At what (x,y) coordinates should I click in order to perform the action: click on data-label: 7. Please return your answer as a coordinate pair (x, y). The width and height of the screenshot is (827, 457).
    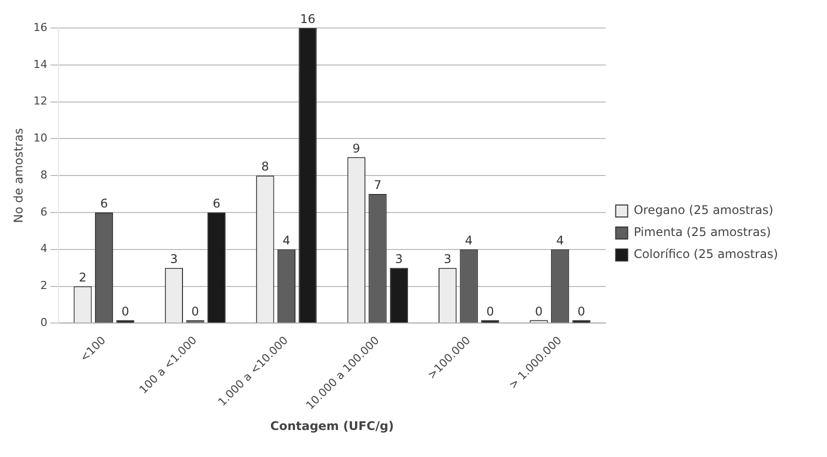
    Looking at the image, I should click on (378, 185).